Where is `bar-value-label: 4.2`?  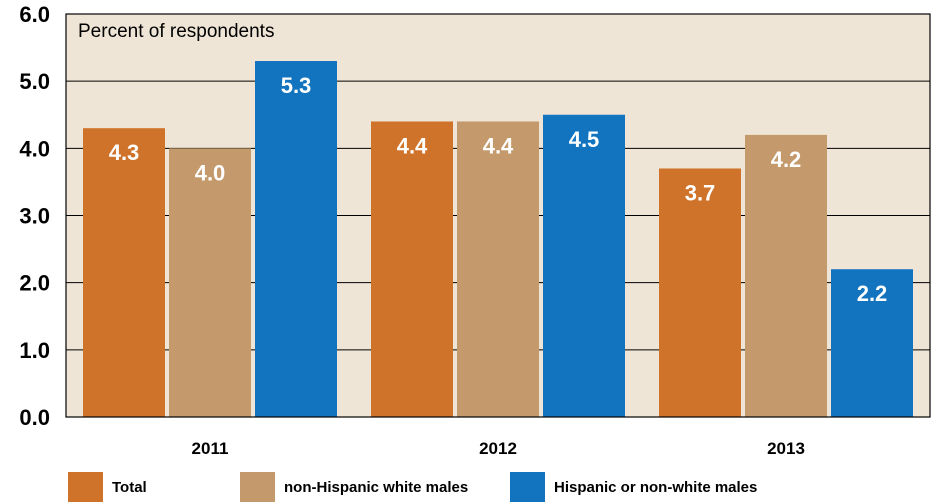 bar-value-label: 4.2 is located at coordinates (786, 159).